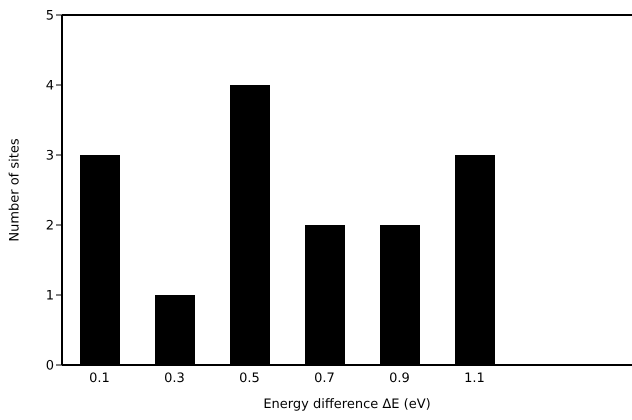  Describe the element at coordinates (50, 226) in the screenshot. I see `y-tick-label: 2` at that location.